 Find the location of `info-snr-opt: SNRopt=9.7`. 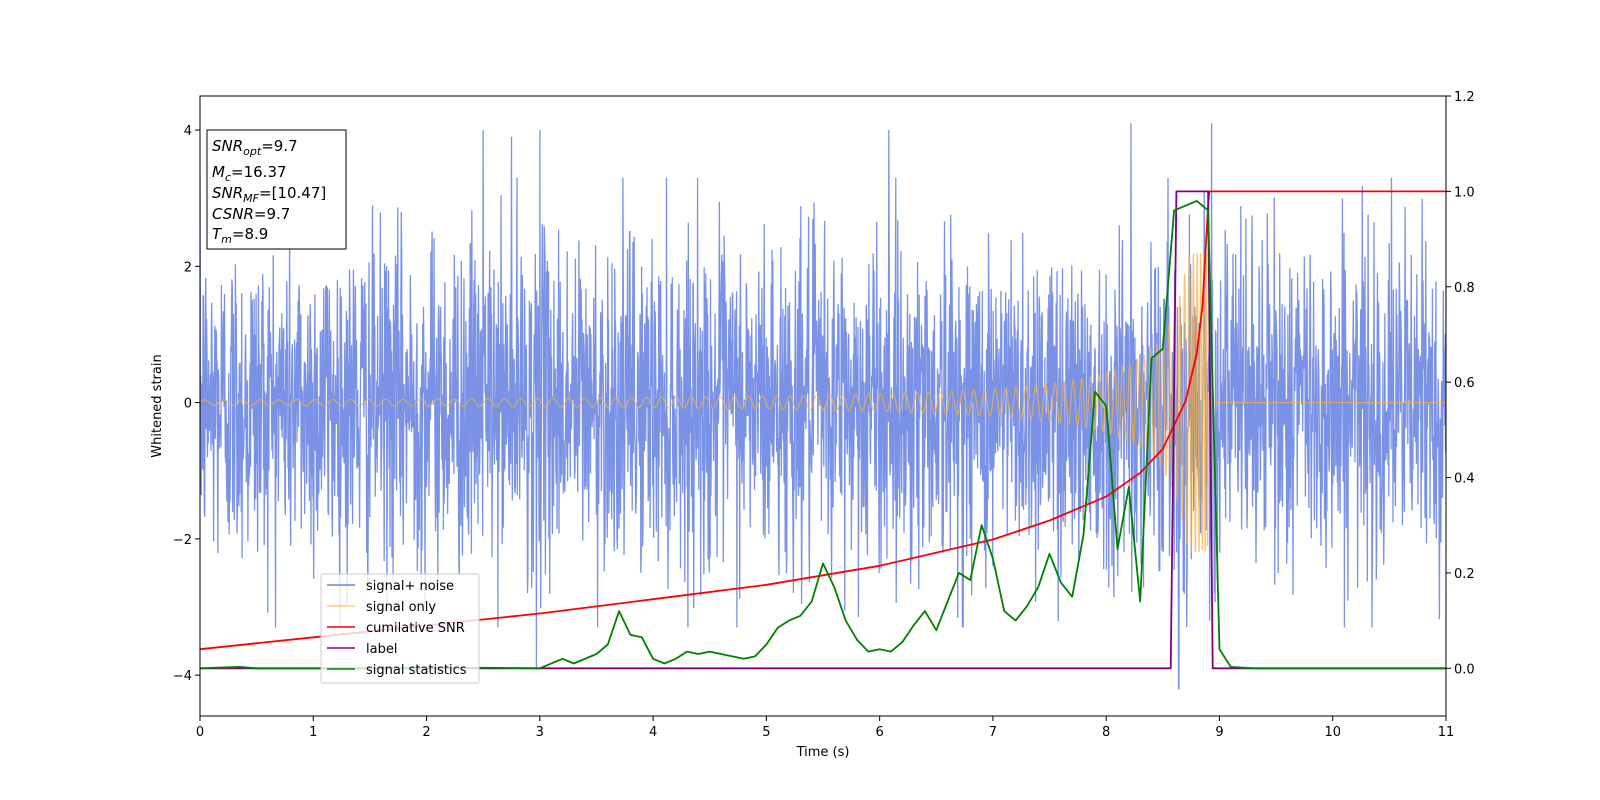

info-snr-opt: SNRopt=9.7 is located at coordinates (255, 147).